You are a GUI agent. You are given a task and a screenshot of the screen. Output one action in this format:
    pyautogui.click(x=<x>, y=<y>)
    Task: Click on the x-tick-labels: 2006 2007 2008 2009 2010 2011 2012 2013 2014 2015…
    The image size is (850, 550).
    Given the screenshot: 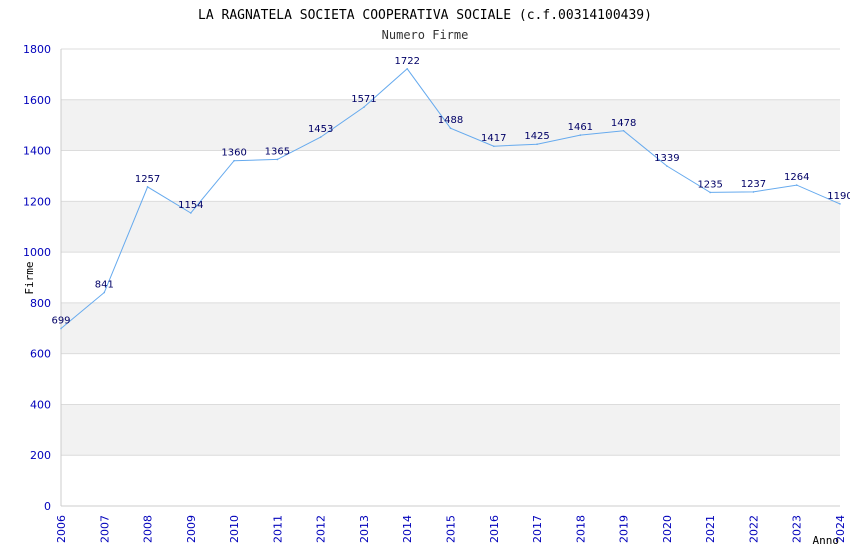 What is the action you would take?
    pyautogui.click(x=451, y=529)
    